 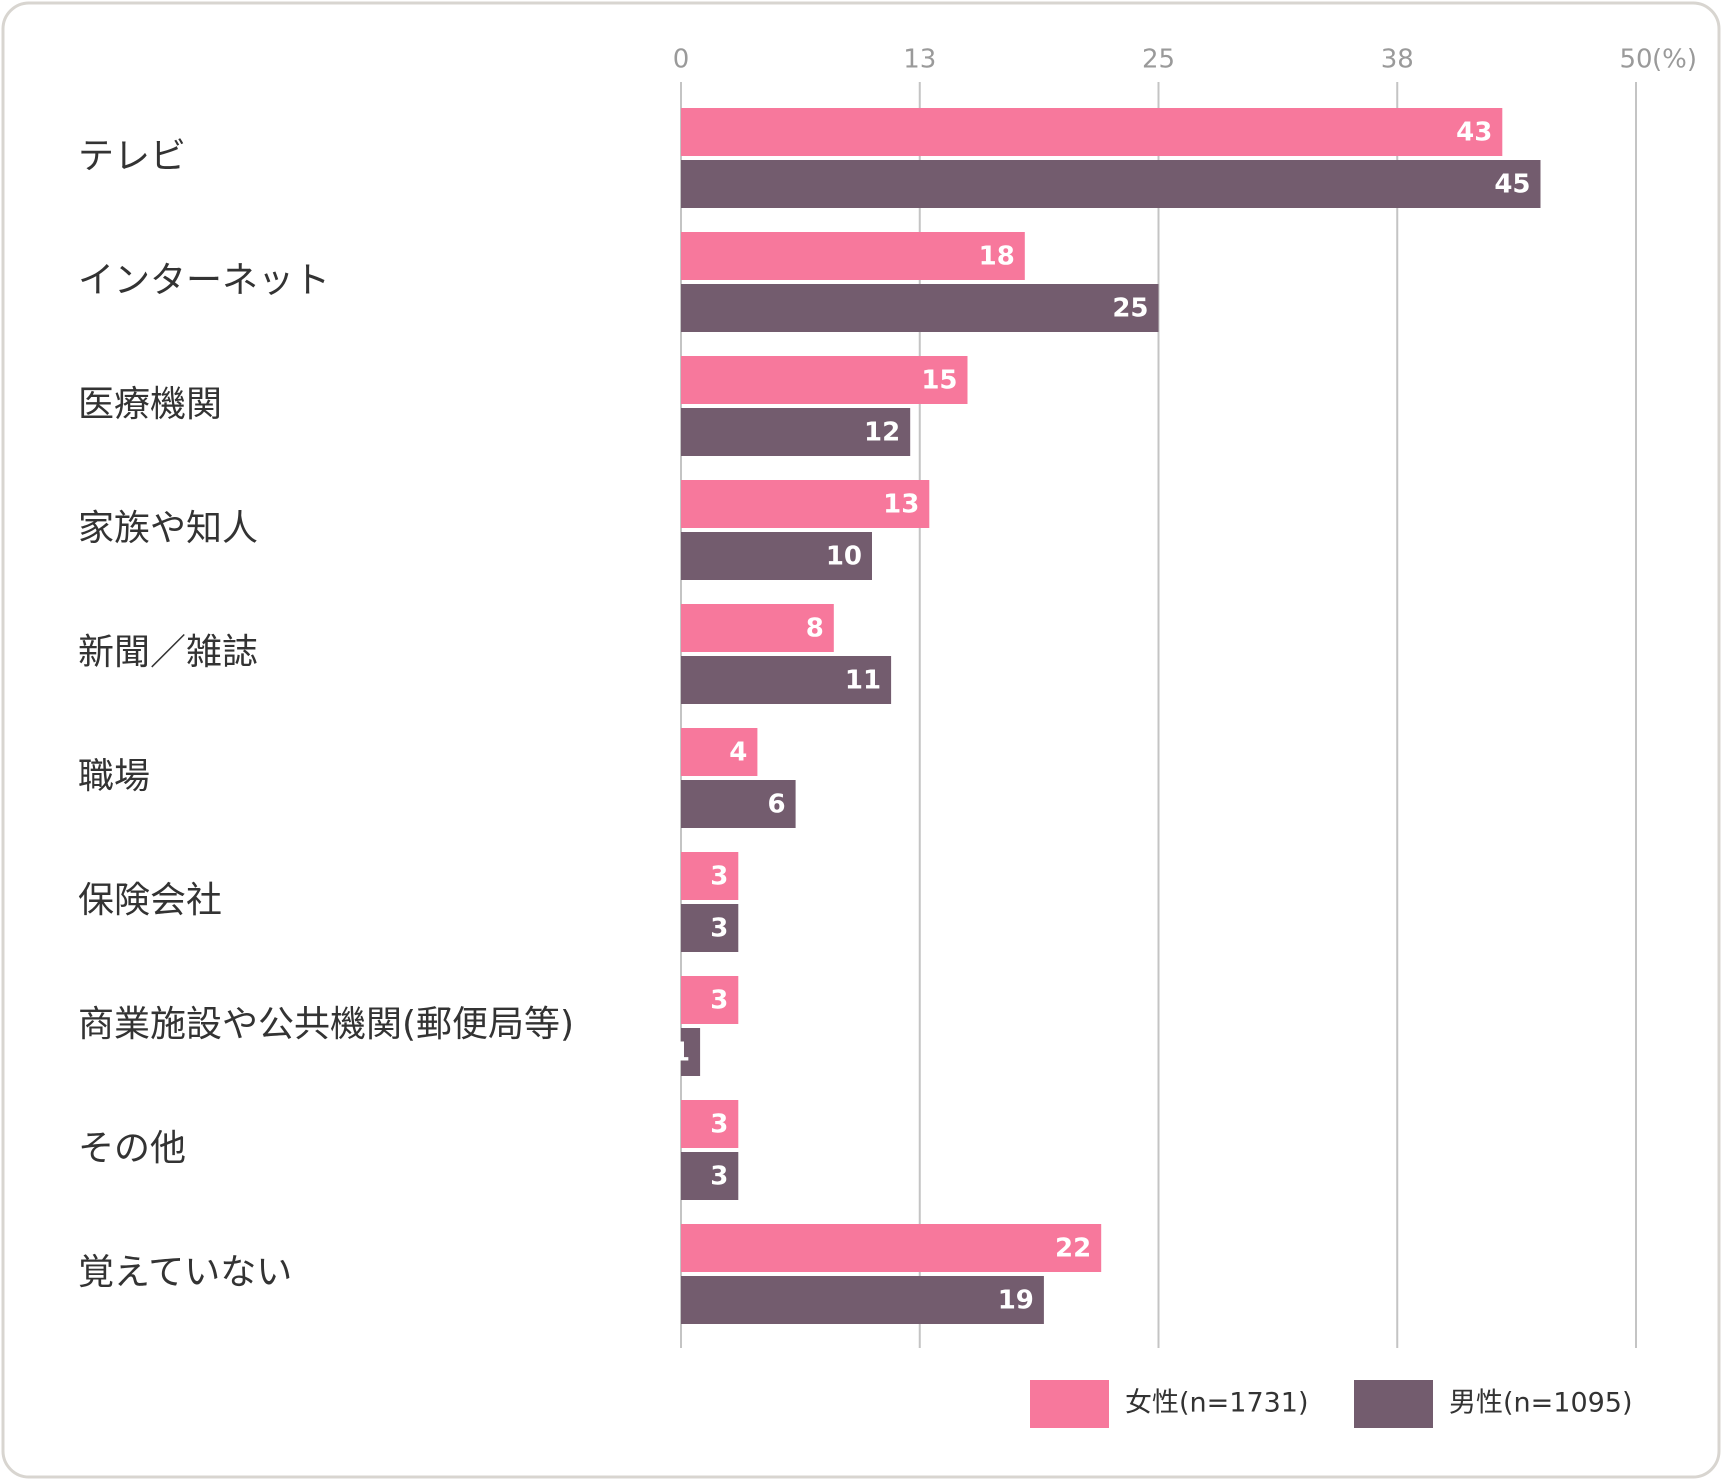 I want to click on category-label: テレビ, so click(x=132, y=156).